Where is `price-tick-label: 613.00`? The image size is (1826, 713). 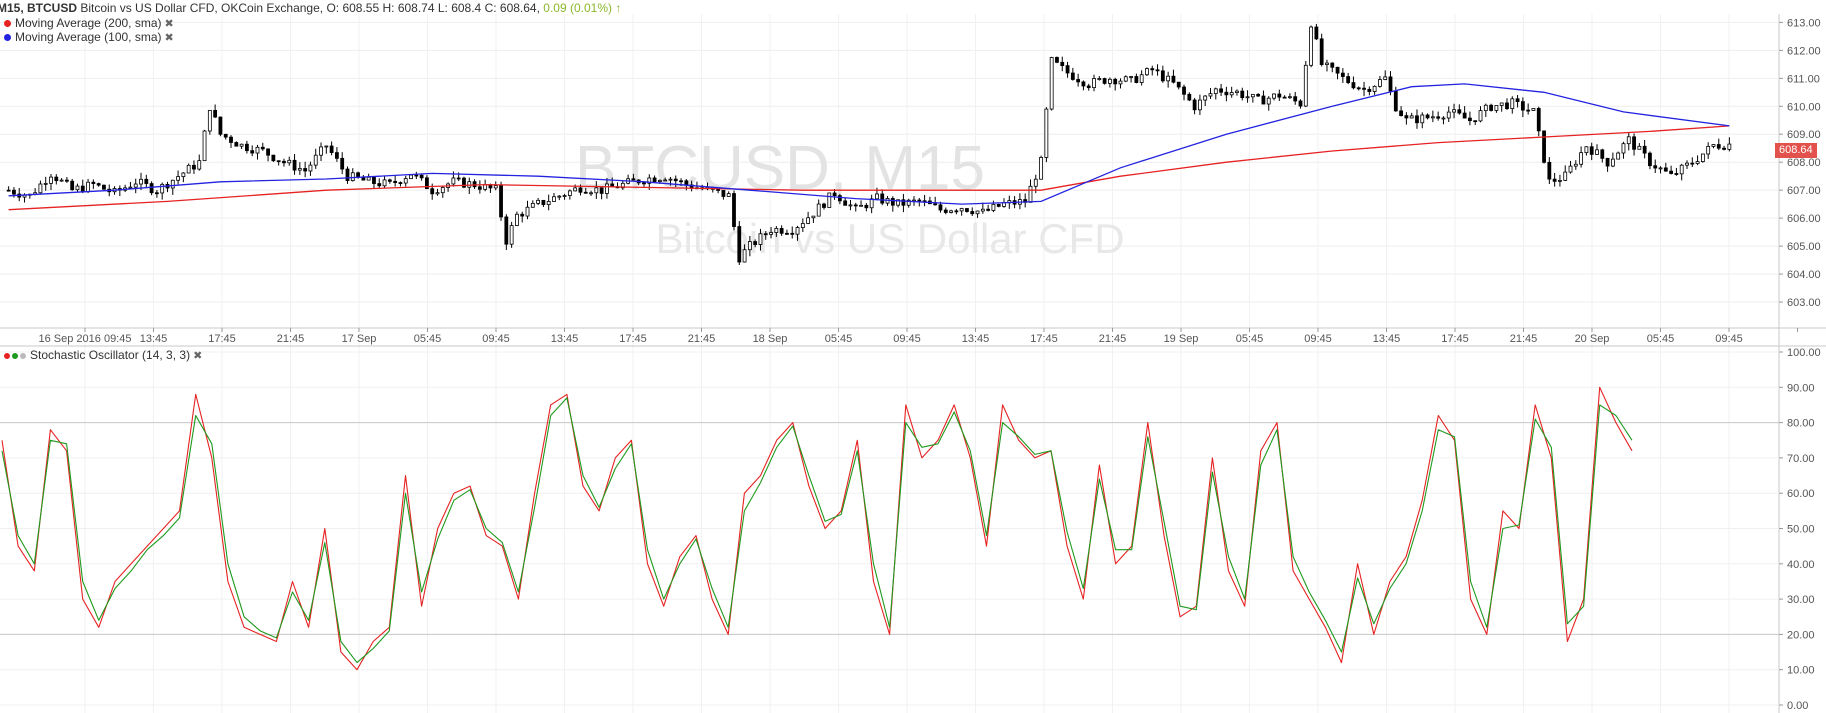
price-tick-label: 613.00 is located at coordinates (1804, 23).